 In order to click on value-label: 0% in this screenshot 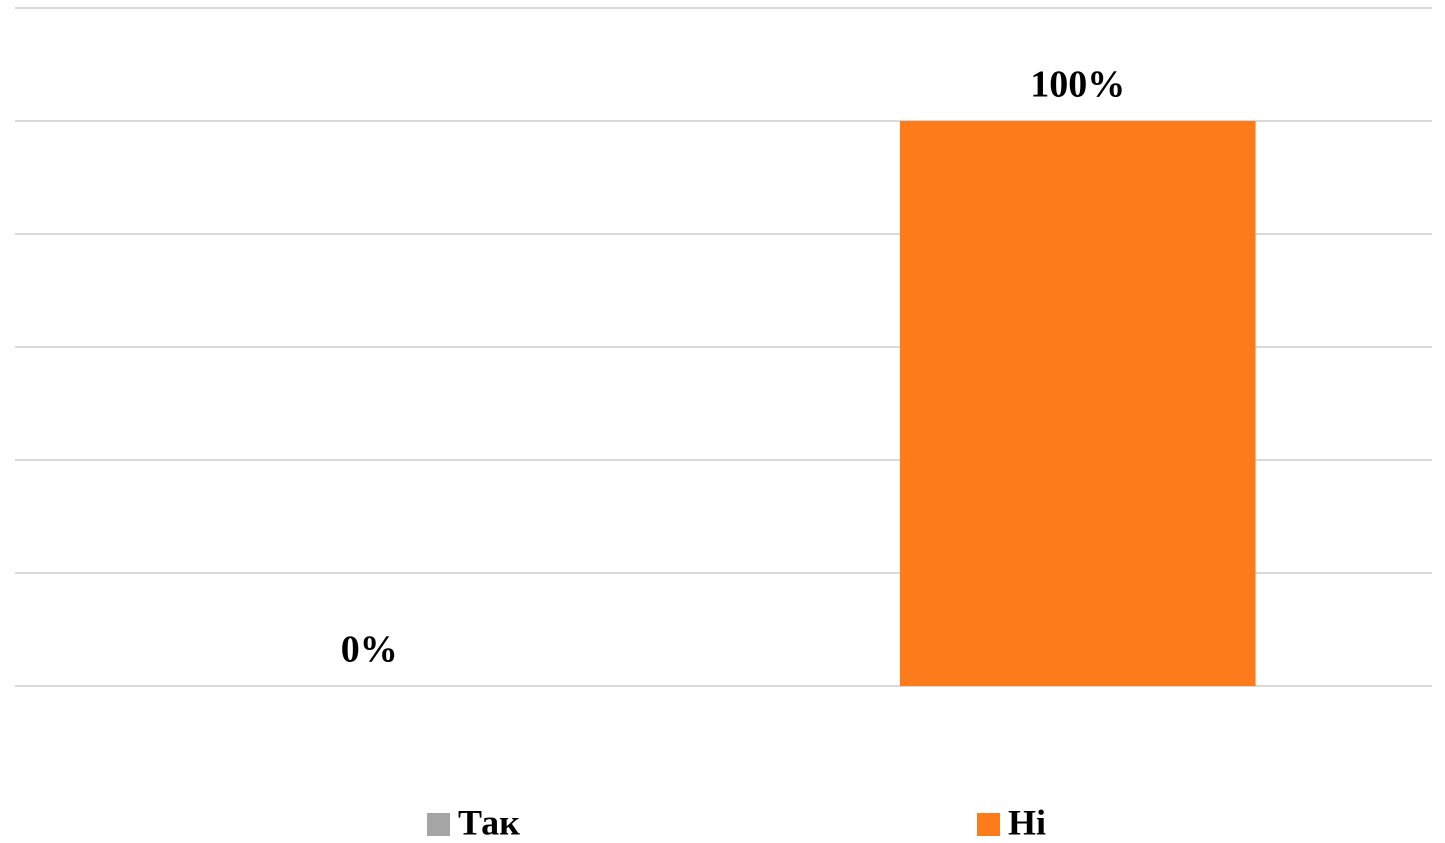, I will do `click(369, 650)`.